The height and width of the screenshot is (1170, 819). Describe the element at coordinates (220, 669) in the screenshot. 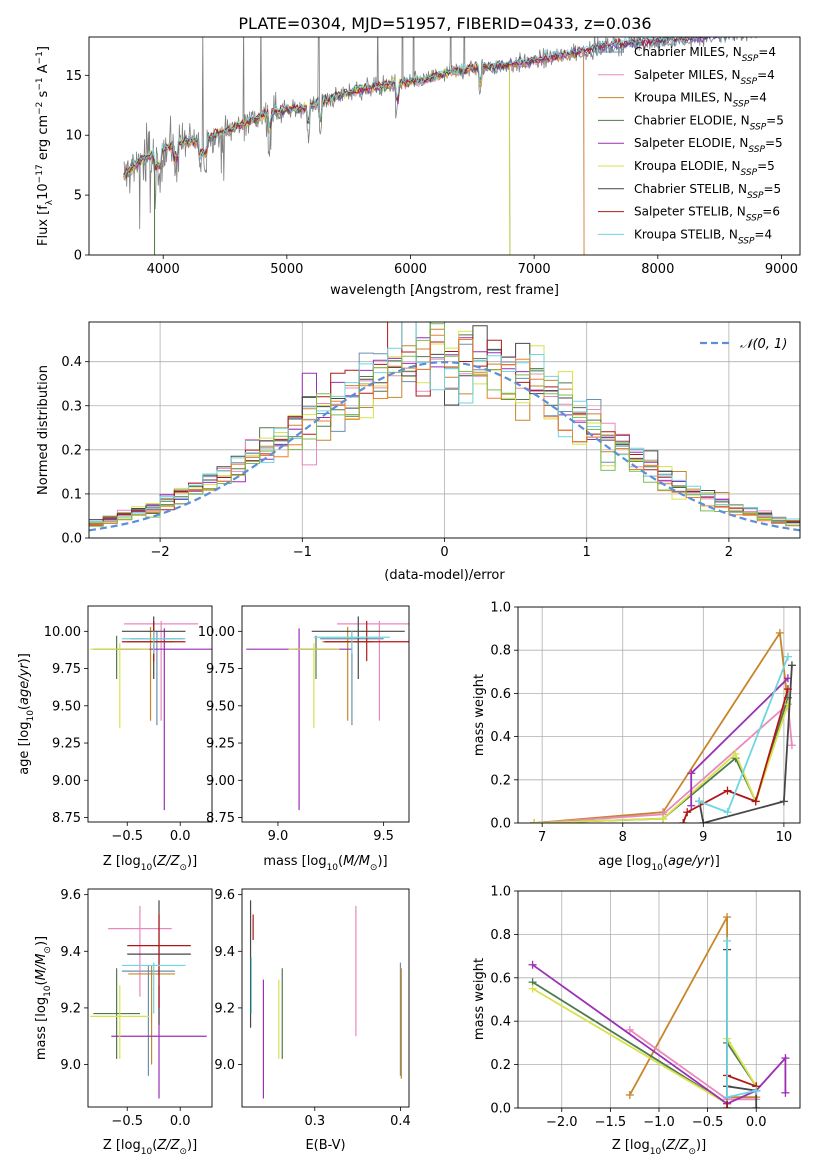

I see `y-tick-label: 9.75` at that location.